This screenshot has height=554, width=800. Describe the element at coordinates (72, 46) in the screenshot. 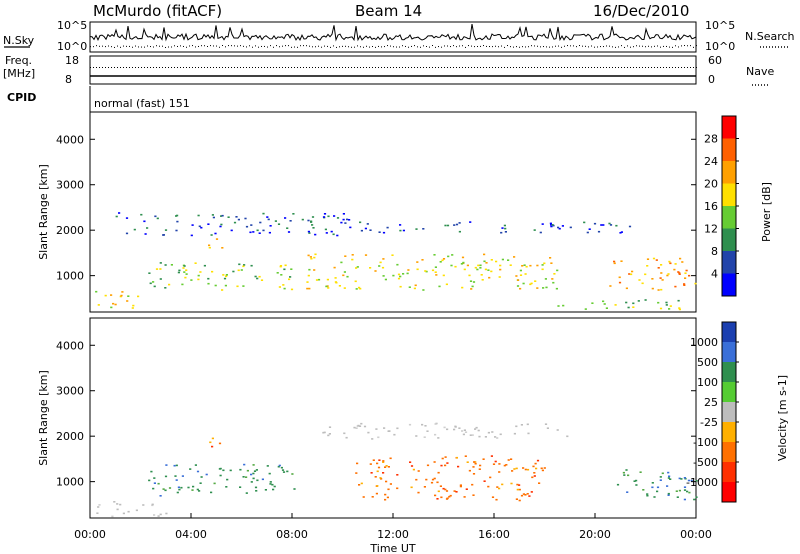

I see `nsky-tick-bottom: 10^0` at that location.